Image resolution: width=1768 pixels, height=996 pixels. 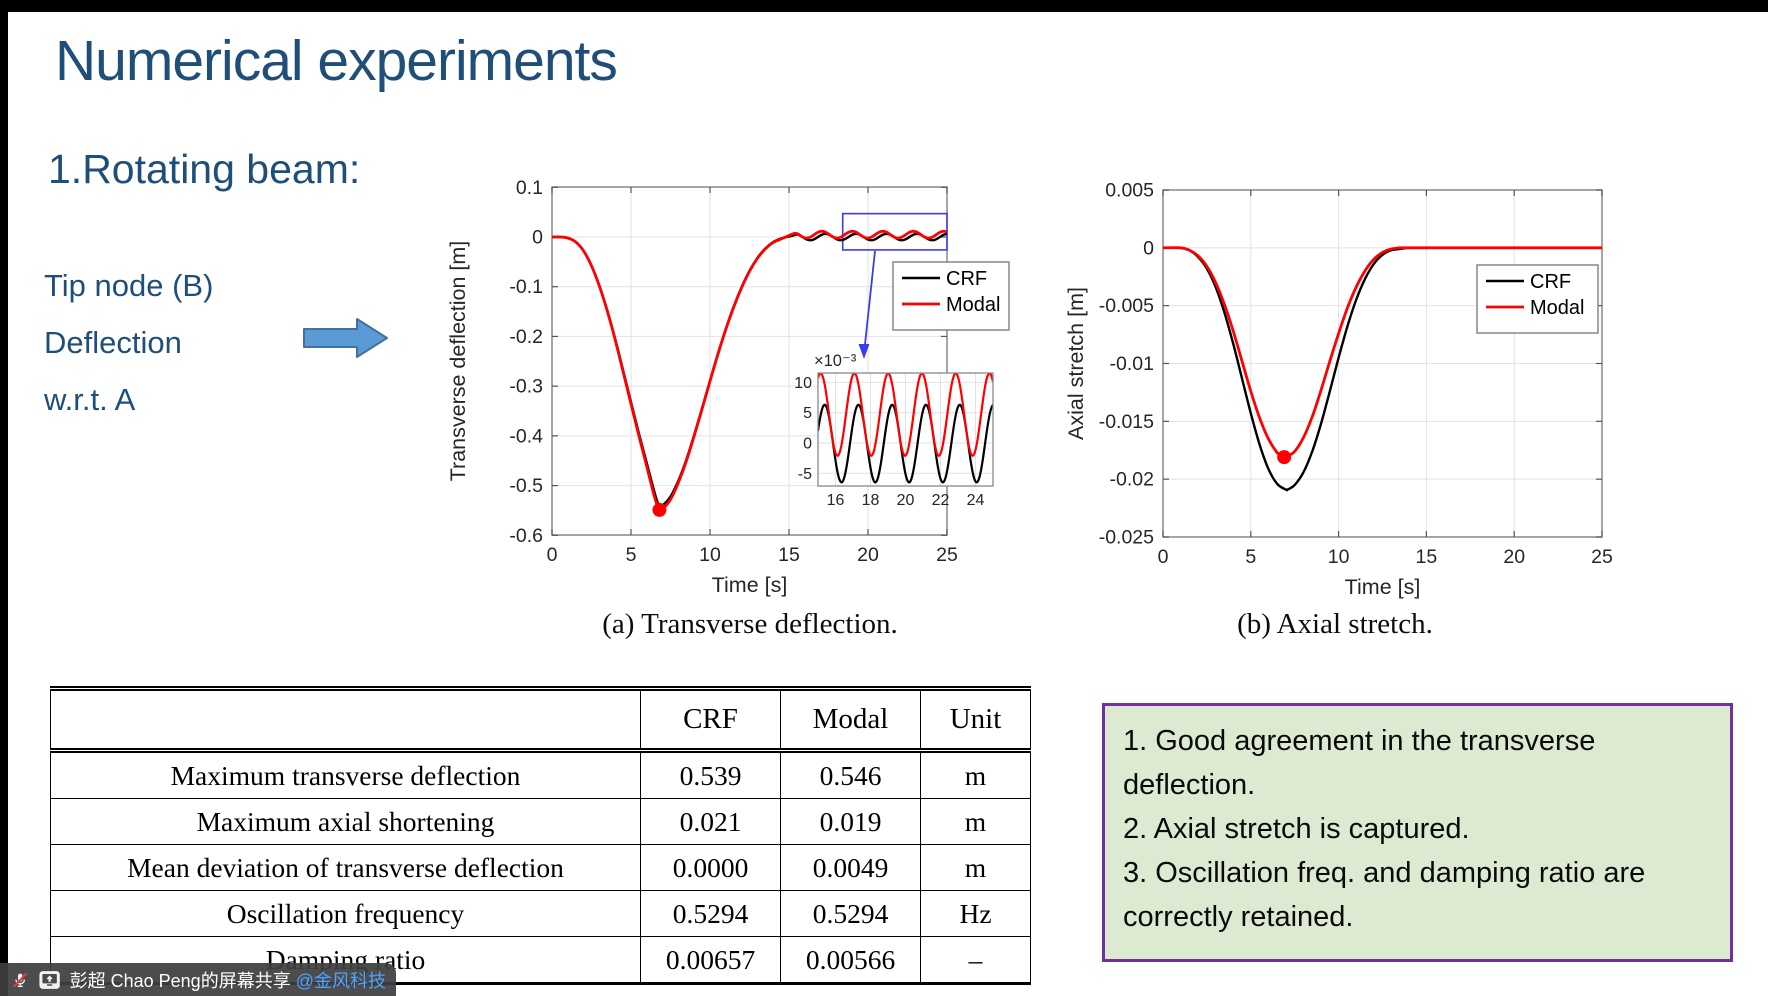 What do you see at coordinates (1335, 624) in the screenshot?
I see `figure-caption-b: (b) Axial stretch.` at bounding box center [1335, 624].